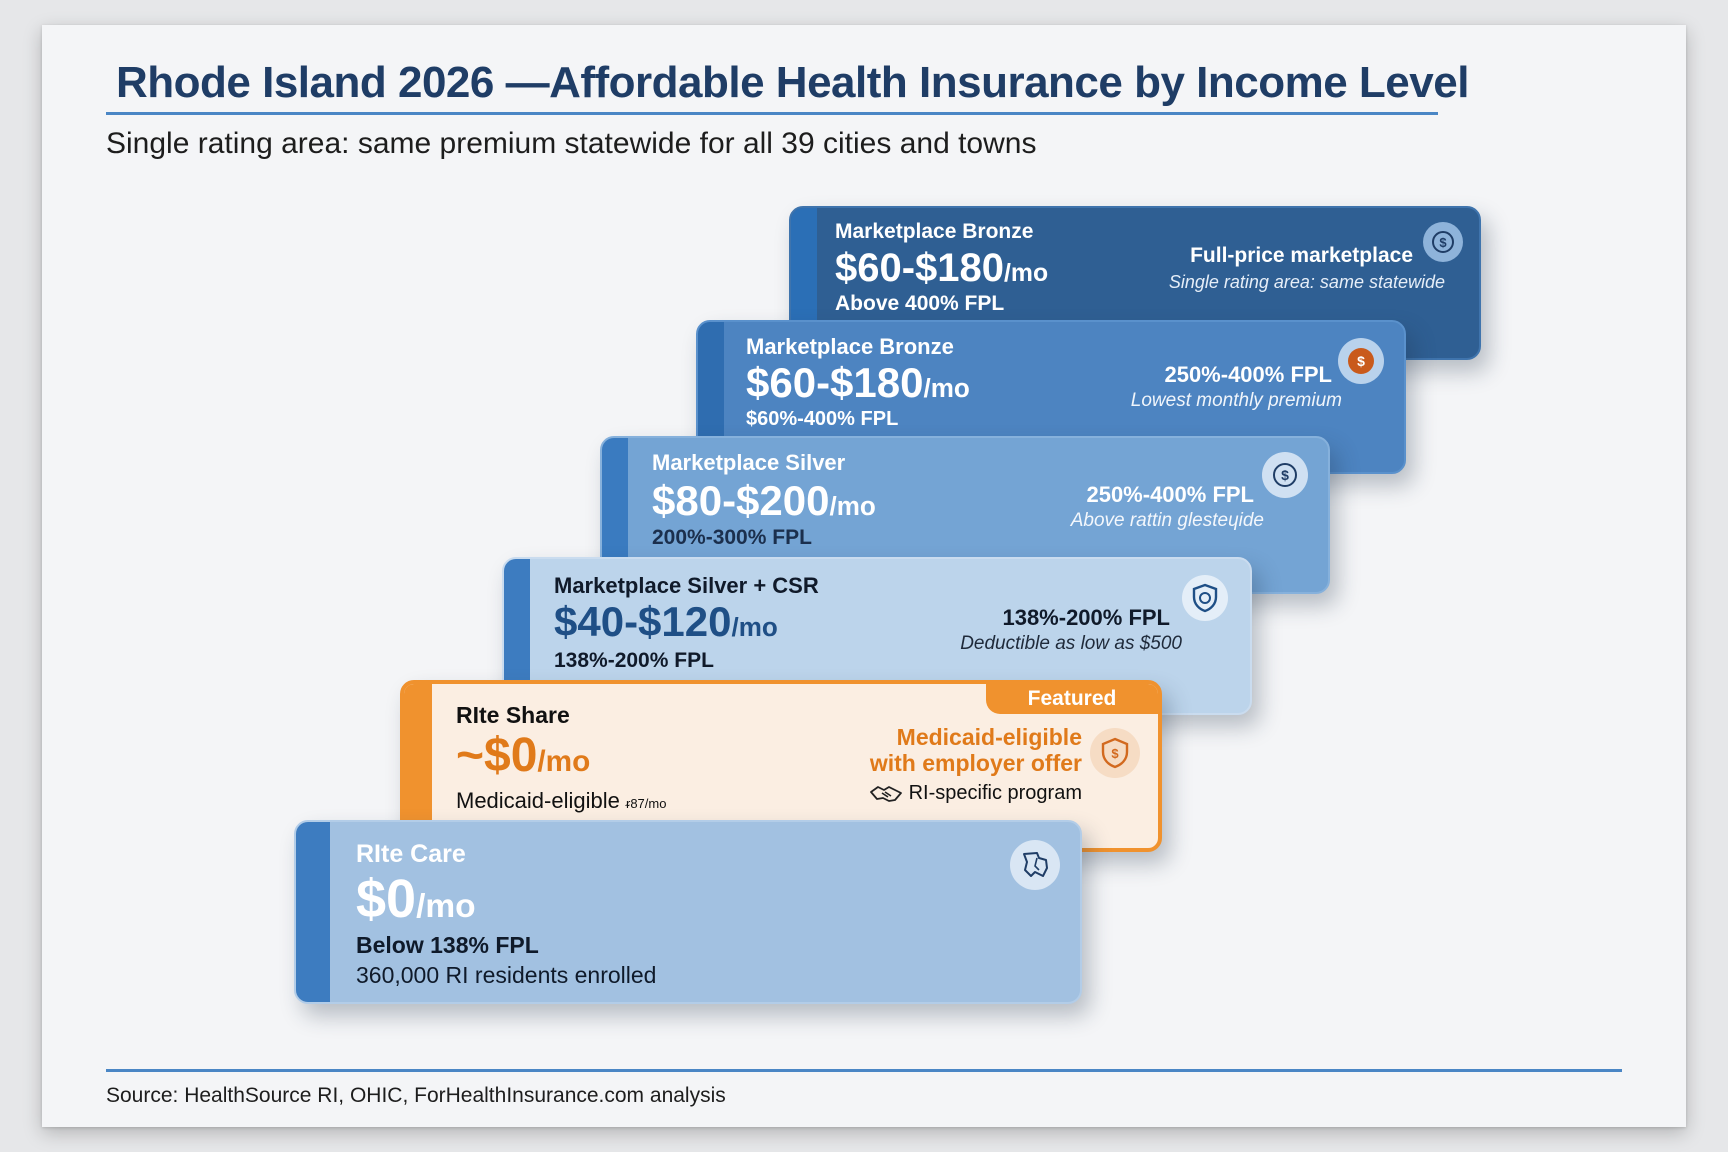 Image resolution: width=1728 pixels, height=1152 pixels. What do you see at coordinates (1167, 520) in the screenshot?
I see `tier-right-subtitle: Above rattin glesteɥide` at bounding box center [1167, 520].